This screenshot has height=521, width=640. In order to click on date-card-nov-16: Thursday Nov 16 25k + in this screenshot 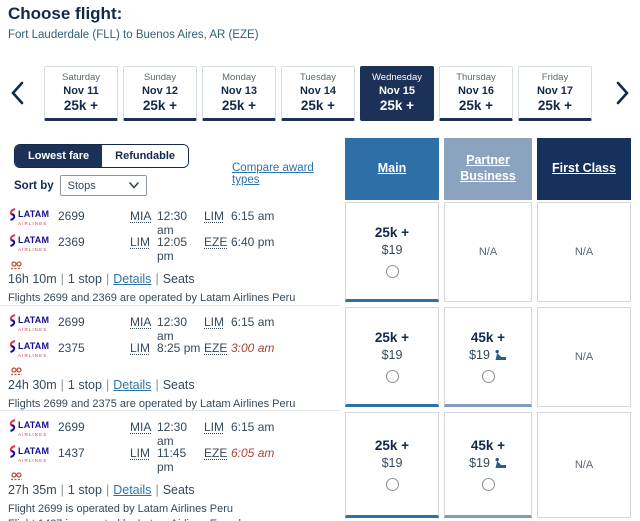, I will do `click(476, 93)`.